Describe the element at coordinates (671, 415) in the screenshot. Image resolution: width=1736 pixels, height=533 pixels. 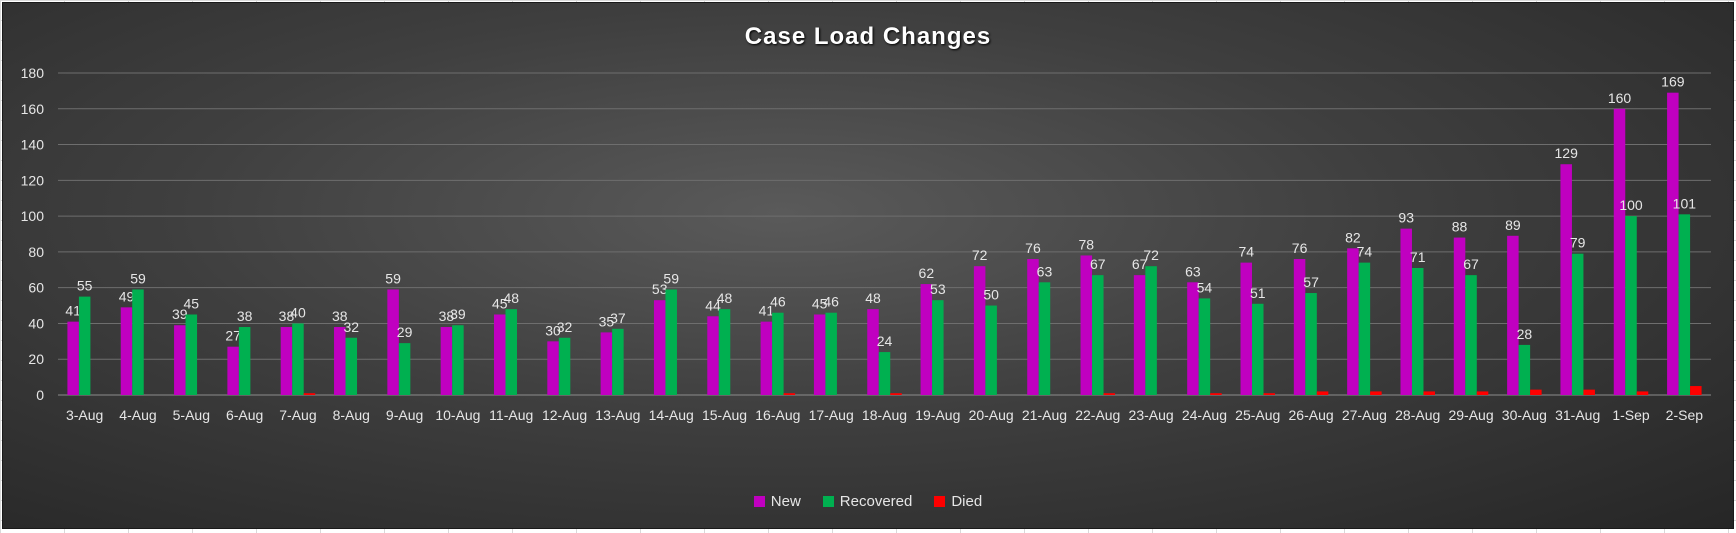
I see `x-tick-label: 14-Aug` at that location.